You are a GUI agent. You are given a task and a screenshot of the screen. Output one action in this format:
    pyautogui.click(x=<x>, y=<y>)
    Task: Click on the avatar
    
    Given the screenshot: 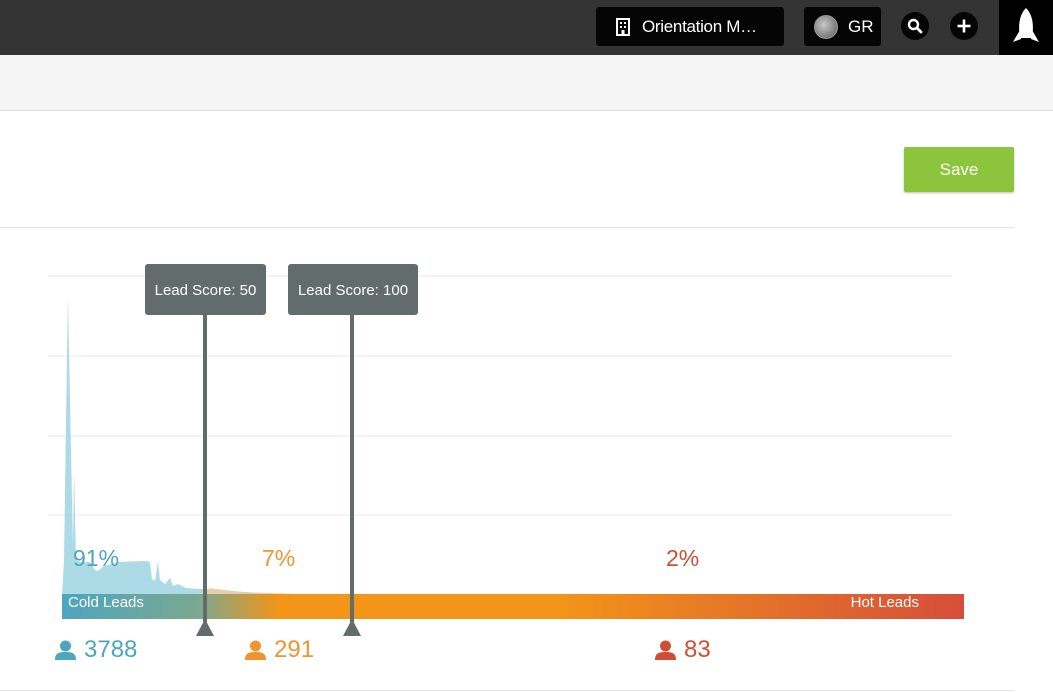 What is the action you would take?
    pyautogui.click(x=826, y=26)
    